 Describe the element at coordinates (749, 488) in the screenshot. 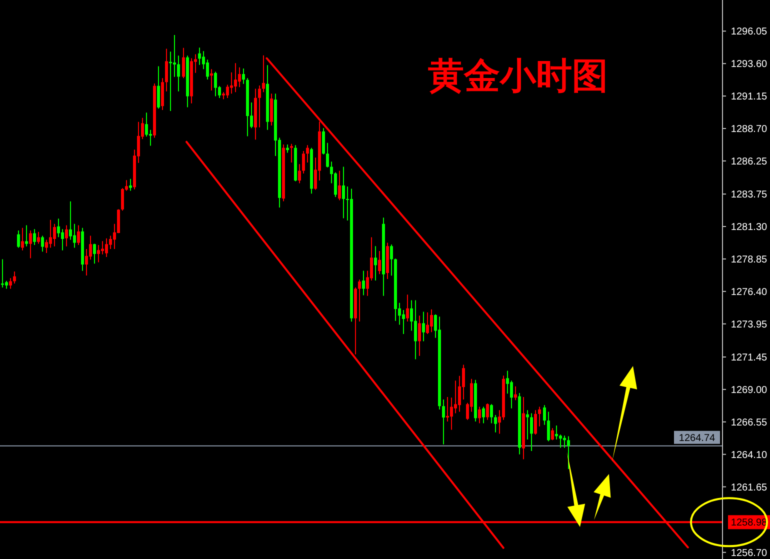

I see `y-tick-label: 1261.65` at that location.